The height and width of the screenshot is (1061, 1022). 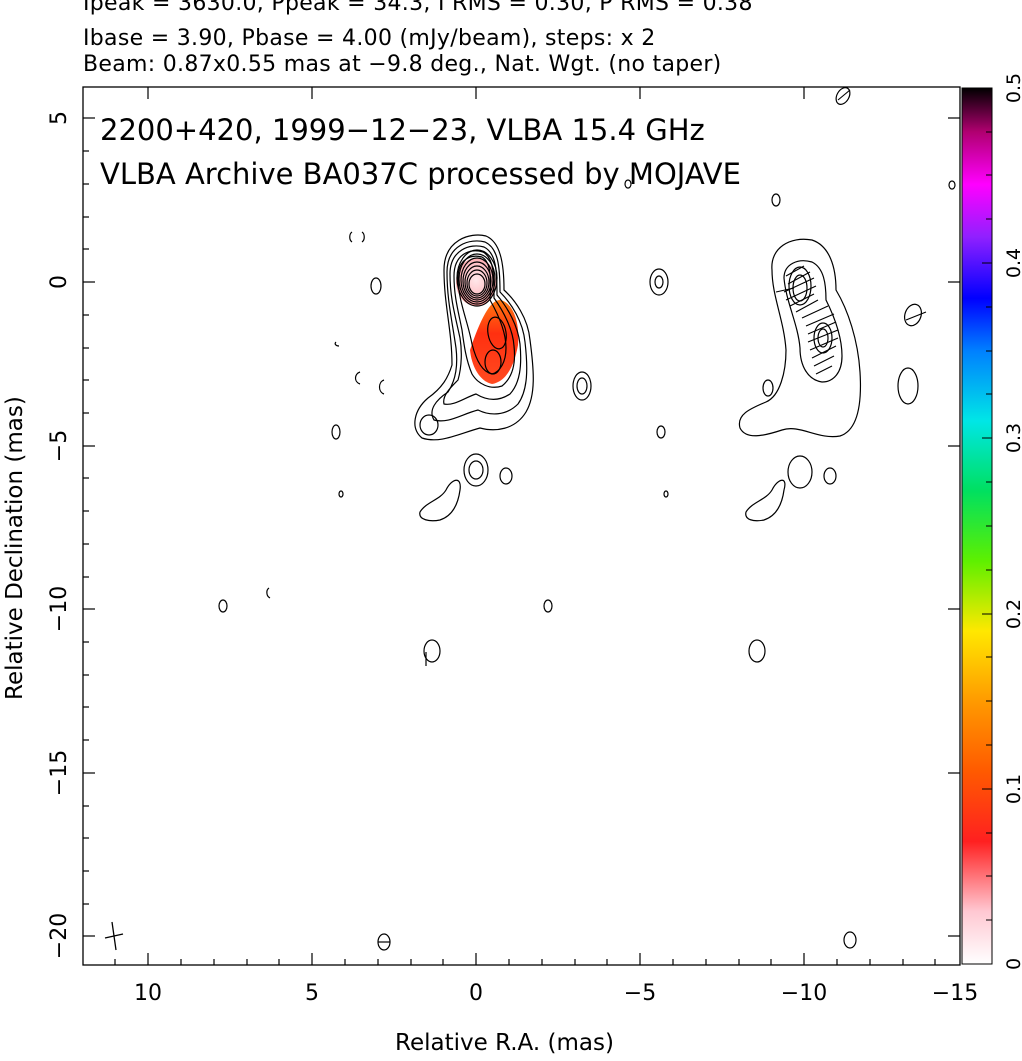 I want to click on polarization-color-jet, so click(x=494, y=342).